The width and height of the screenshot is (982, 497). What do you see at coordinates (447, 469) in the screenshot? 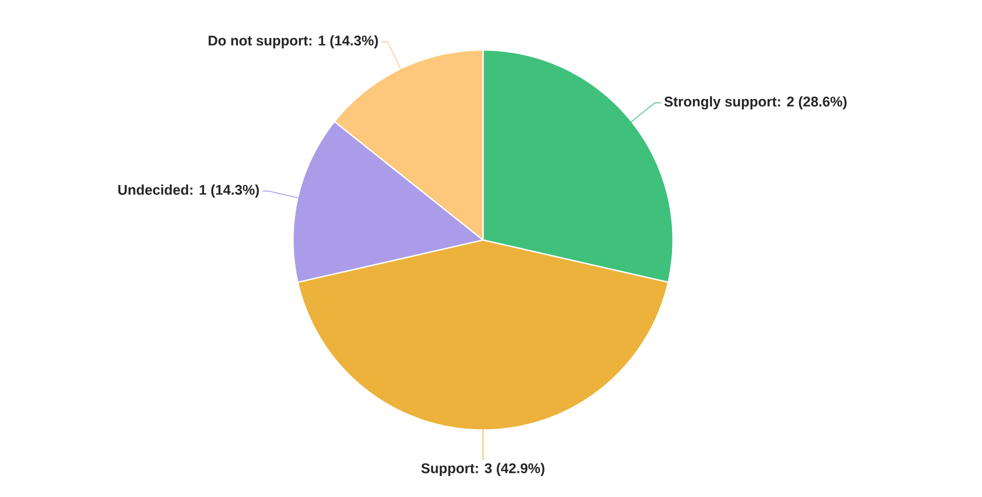
I see `slice-label: Support` at bounding box center [447, 469].